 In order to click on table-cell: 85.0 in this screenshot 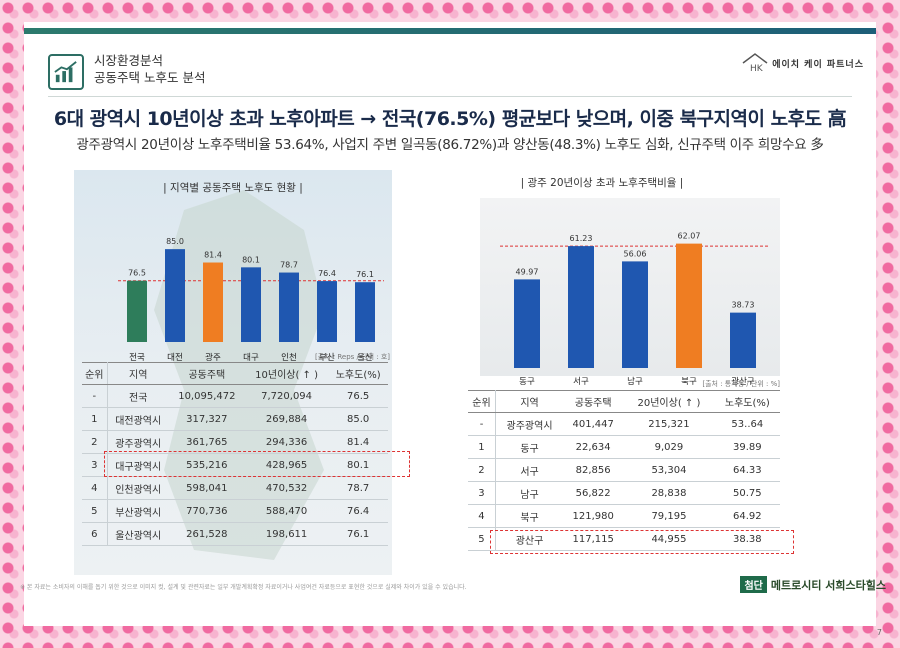, I will do `click(358, 419)`.